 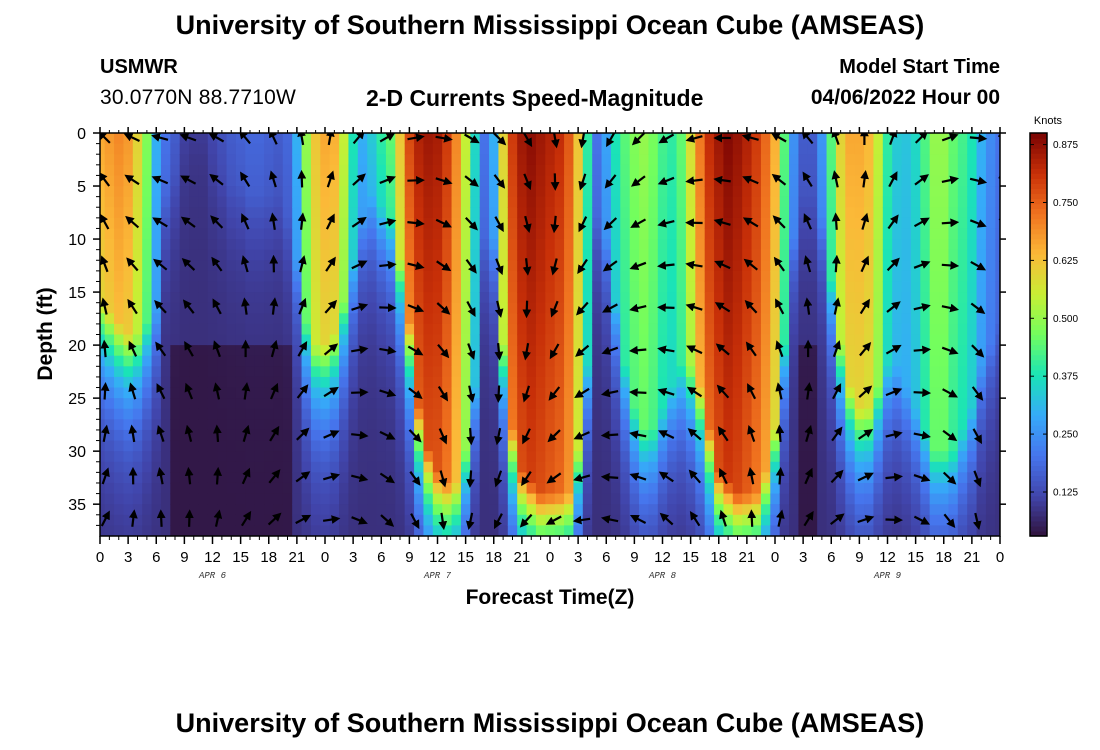 I want to click on x-tick-label: 0, so click(x=325, y=557).